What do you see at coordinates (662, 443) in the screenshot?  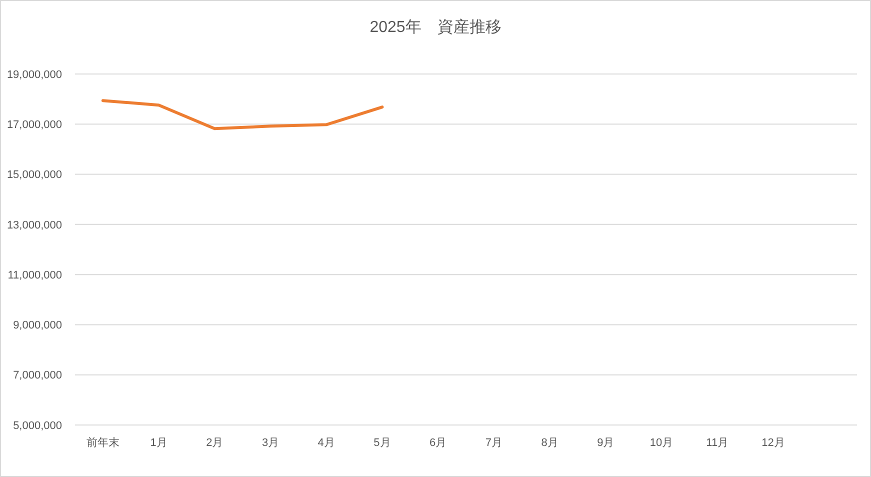 I see `x-tick-label: 10月` at bounding box center [662, 443].